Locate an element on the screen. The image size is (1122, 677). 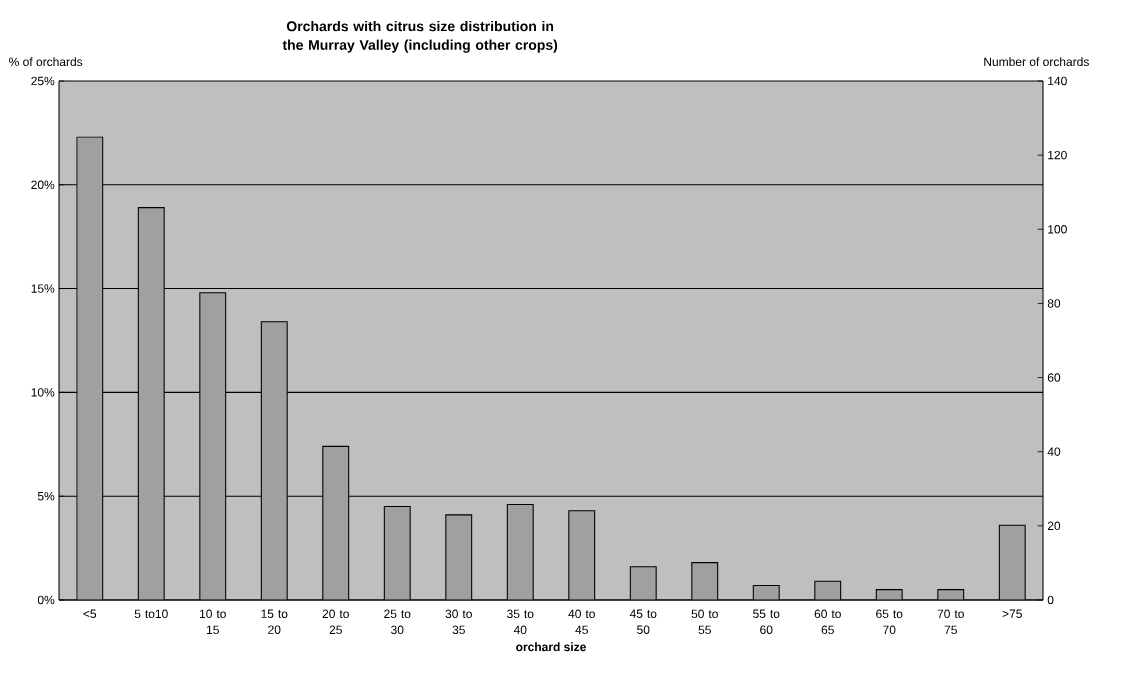
x-tick-label: 50 to 55 is located at coordinates (704, 622).